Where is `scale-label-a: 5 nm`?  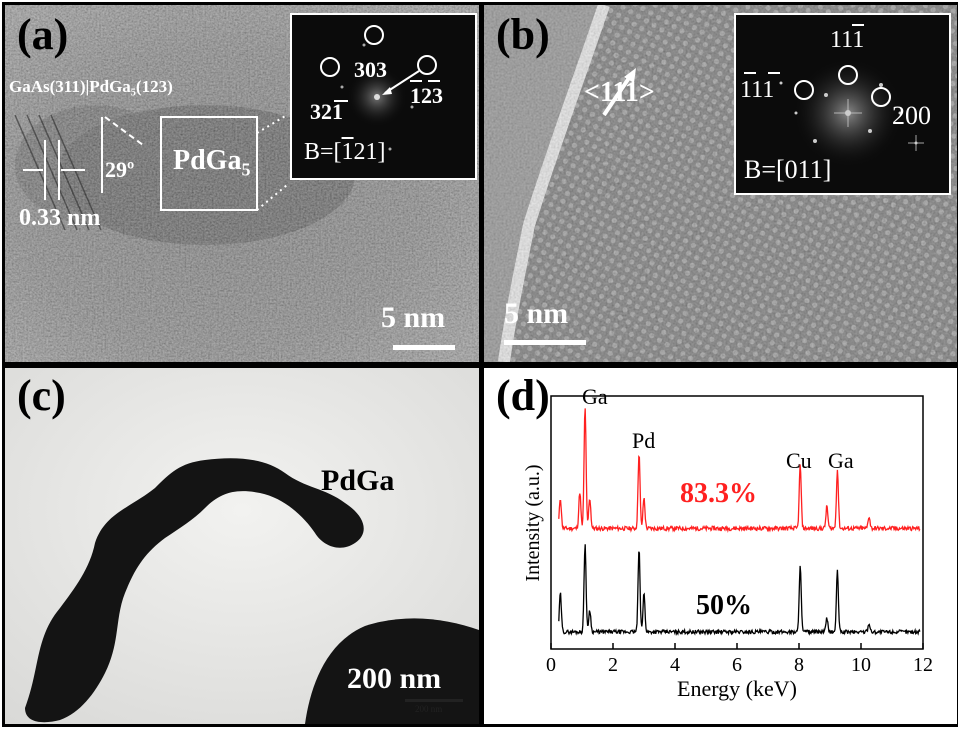 scale-label-a: 5 nm is located at coordinates (413, 317).